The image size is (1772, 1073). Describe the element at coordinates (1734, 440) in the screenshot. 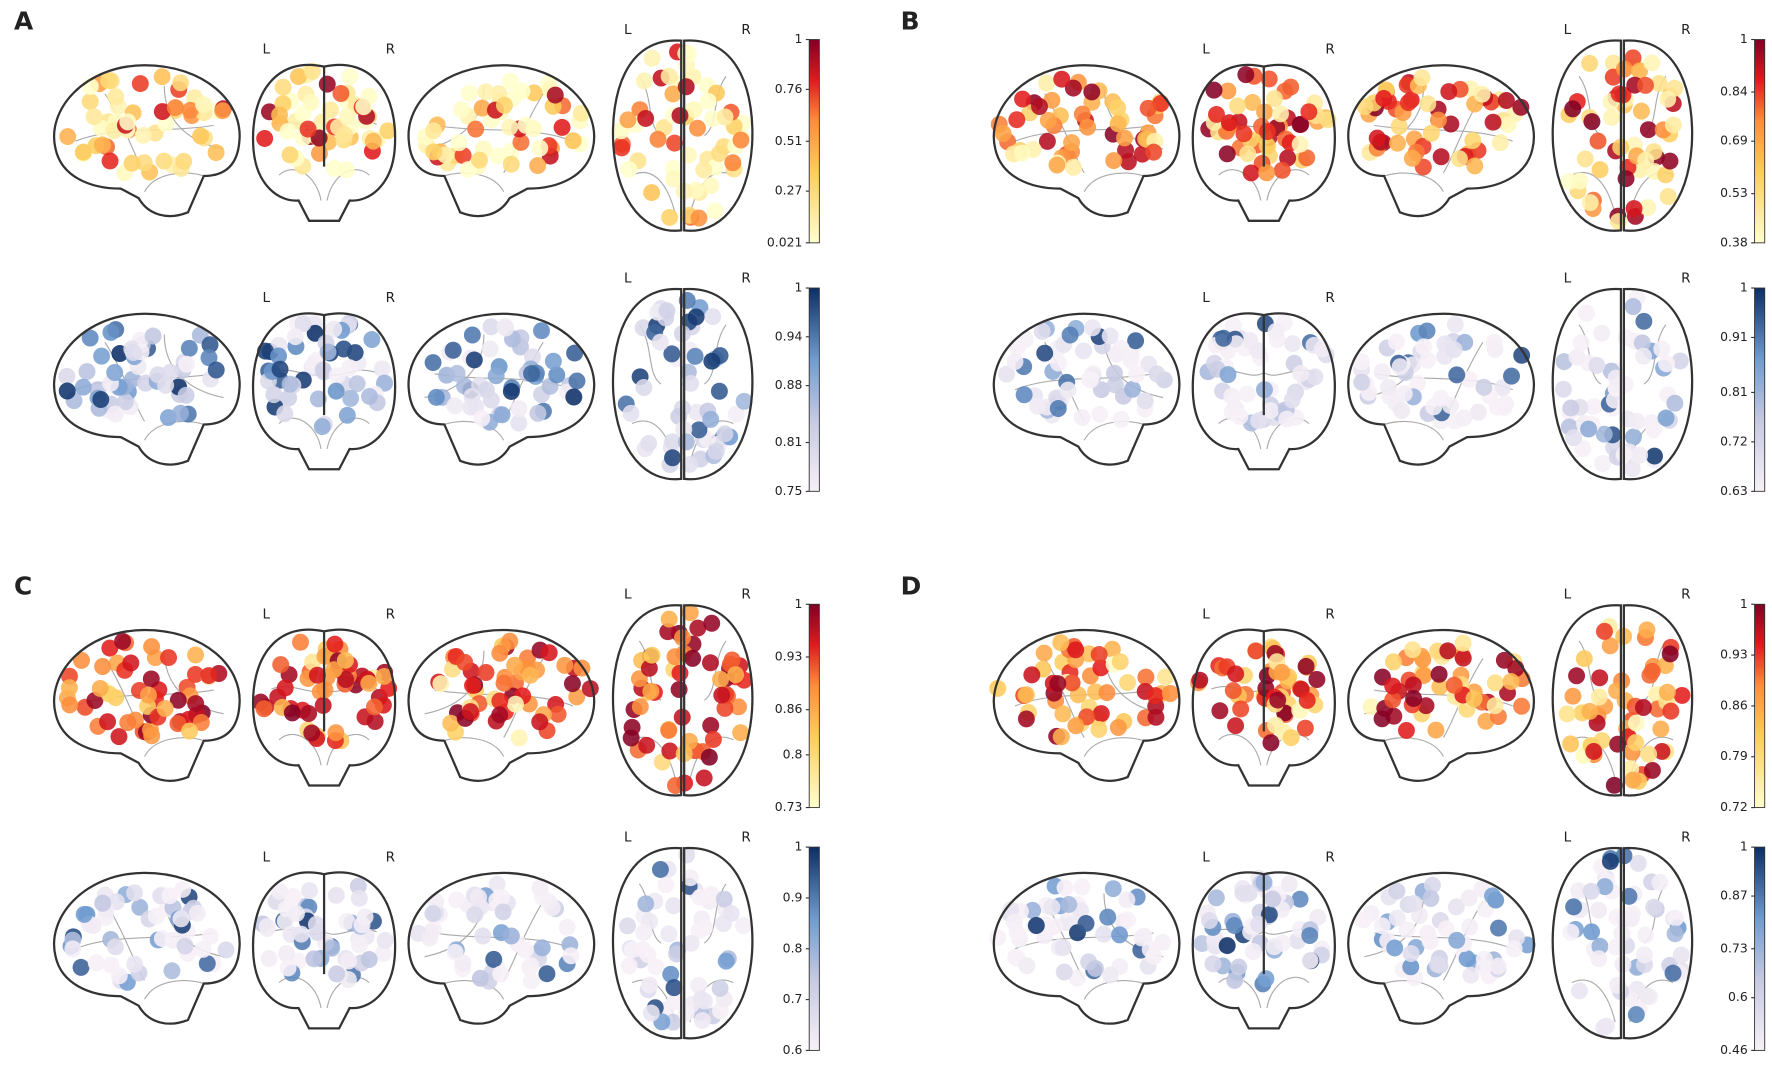

I see `colorbar-tick-label: 0.72` at that location.